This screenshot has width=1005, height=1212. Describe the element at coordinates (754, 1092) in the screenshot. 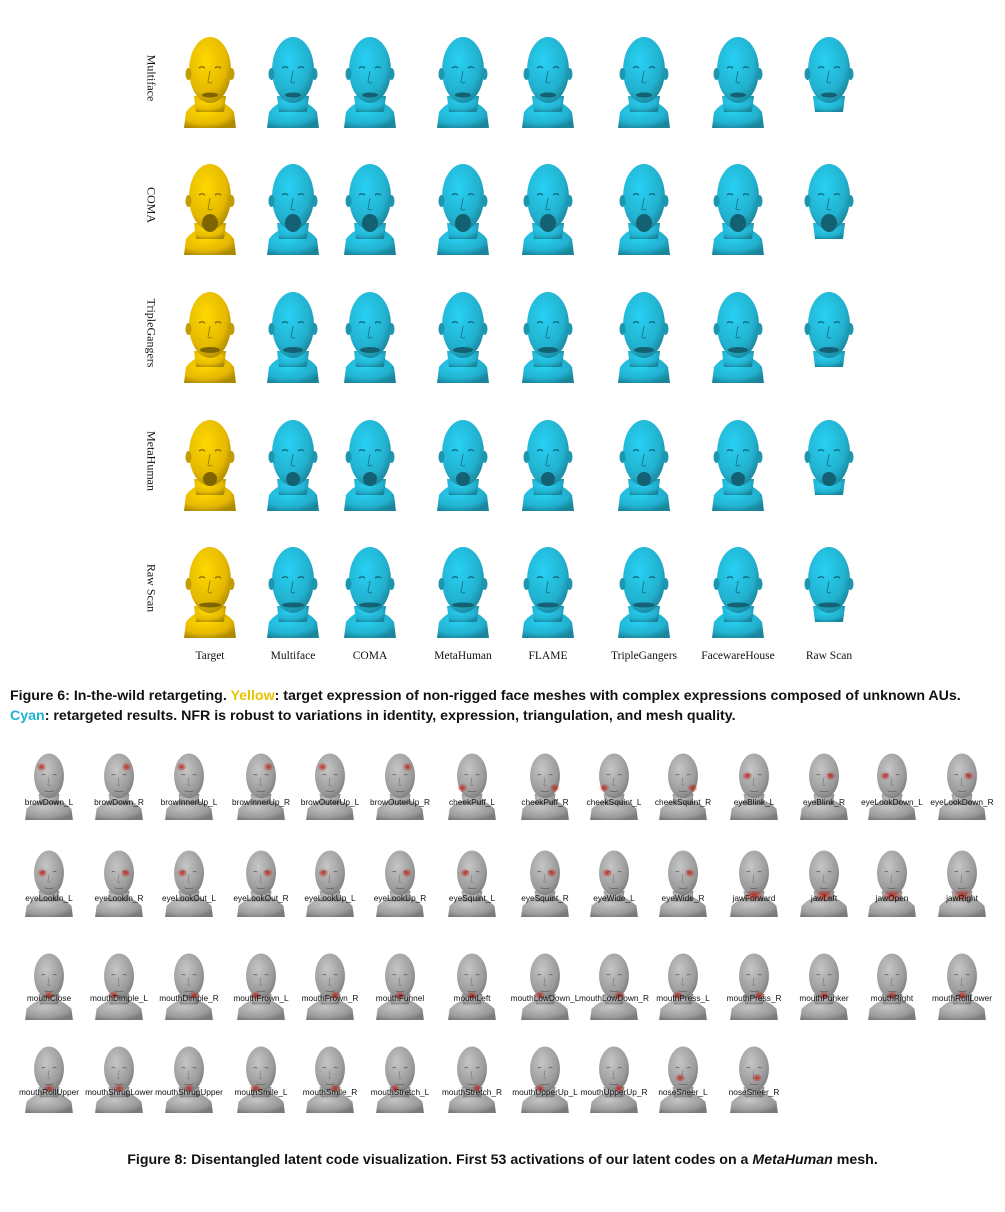

I see `activation-label: noseSneer_R` at that location.